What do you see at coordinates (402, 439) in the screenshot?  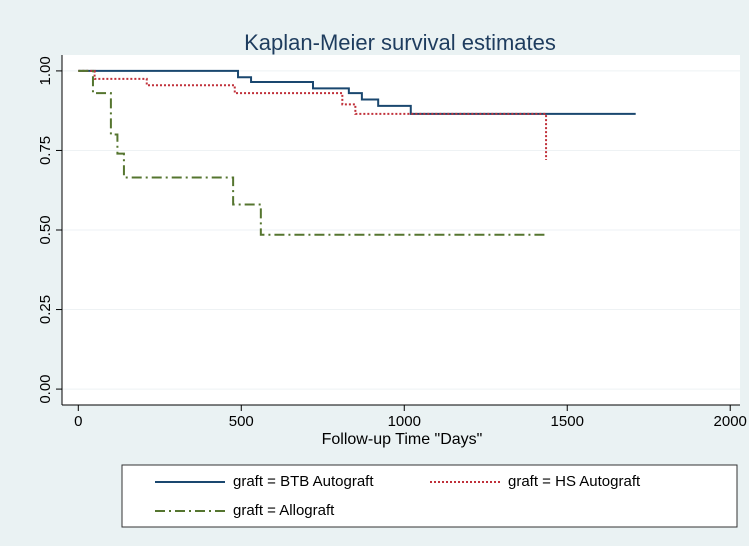 I see `x-axis-title: Follow-up Time "Days"` at bounding box center [402, 439].